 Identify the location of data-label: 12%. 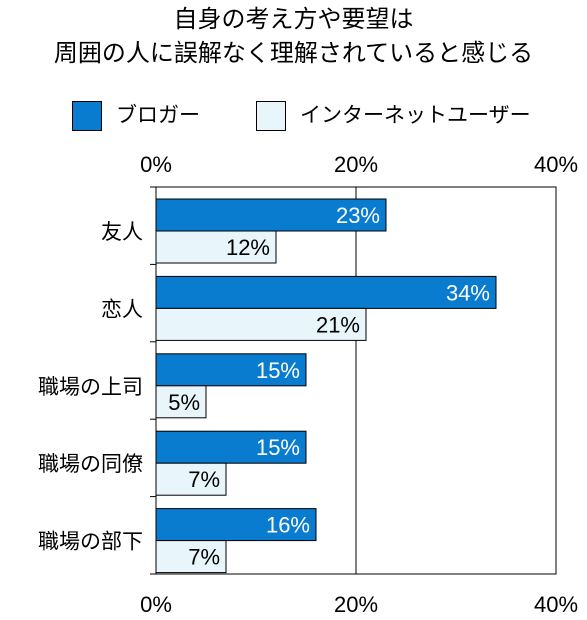
(248, 247).